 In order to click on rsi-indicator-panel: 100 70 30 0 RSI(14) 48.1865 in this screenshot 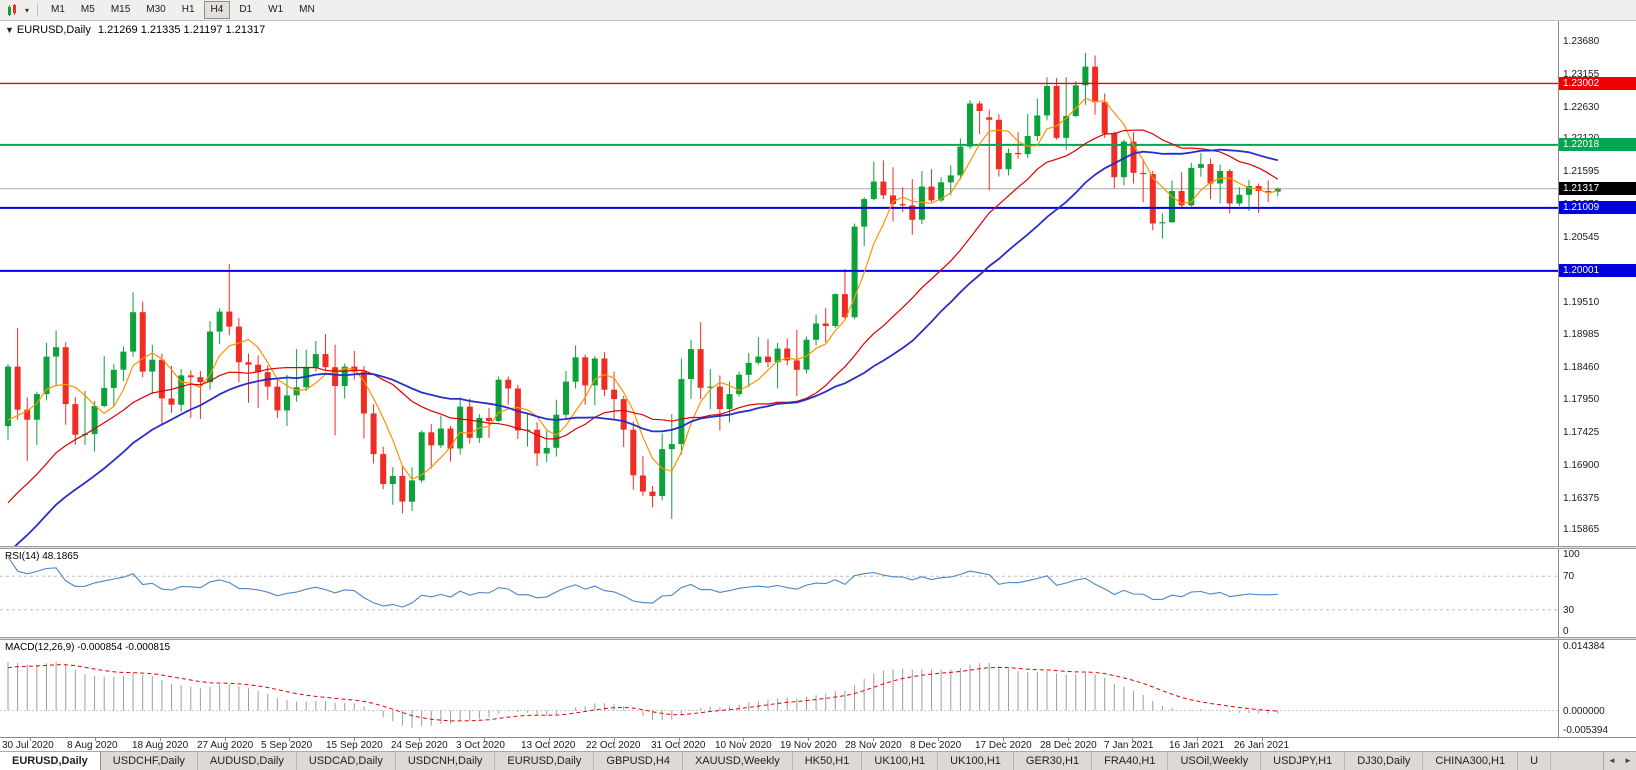, I will do `click(818, 593)`.